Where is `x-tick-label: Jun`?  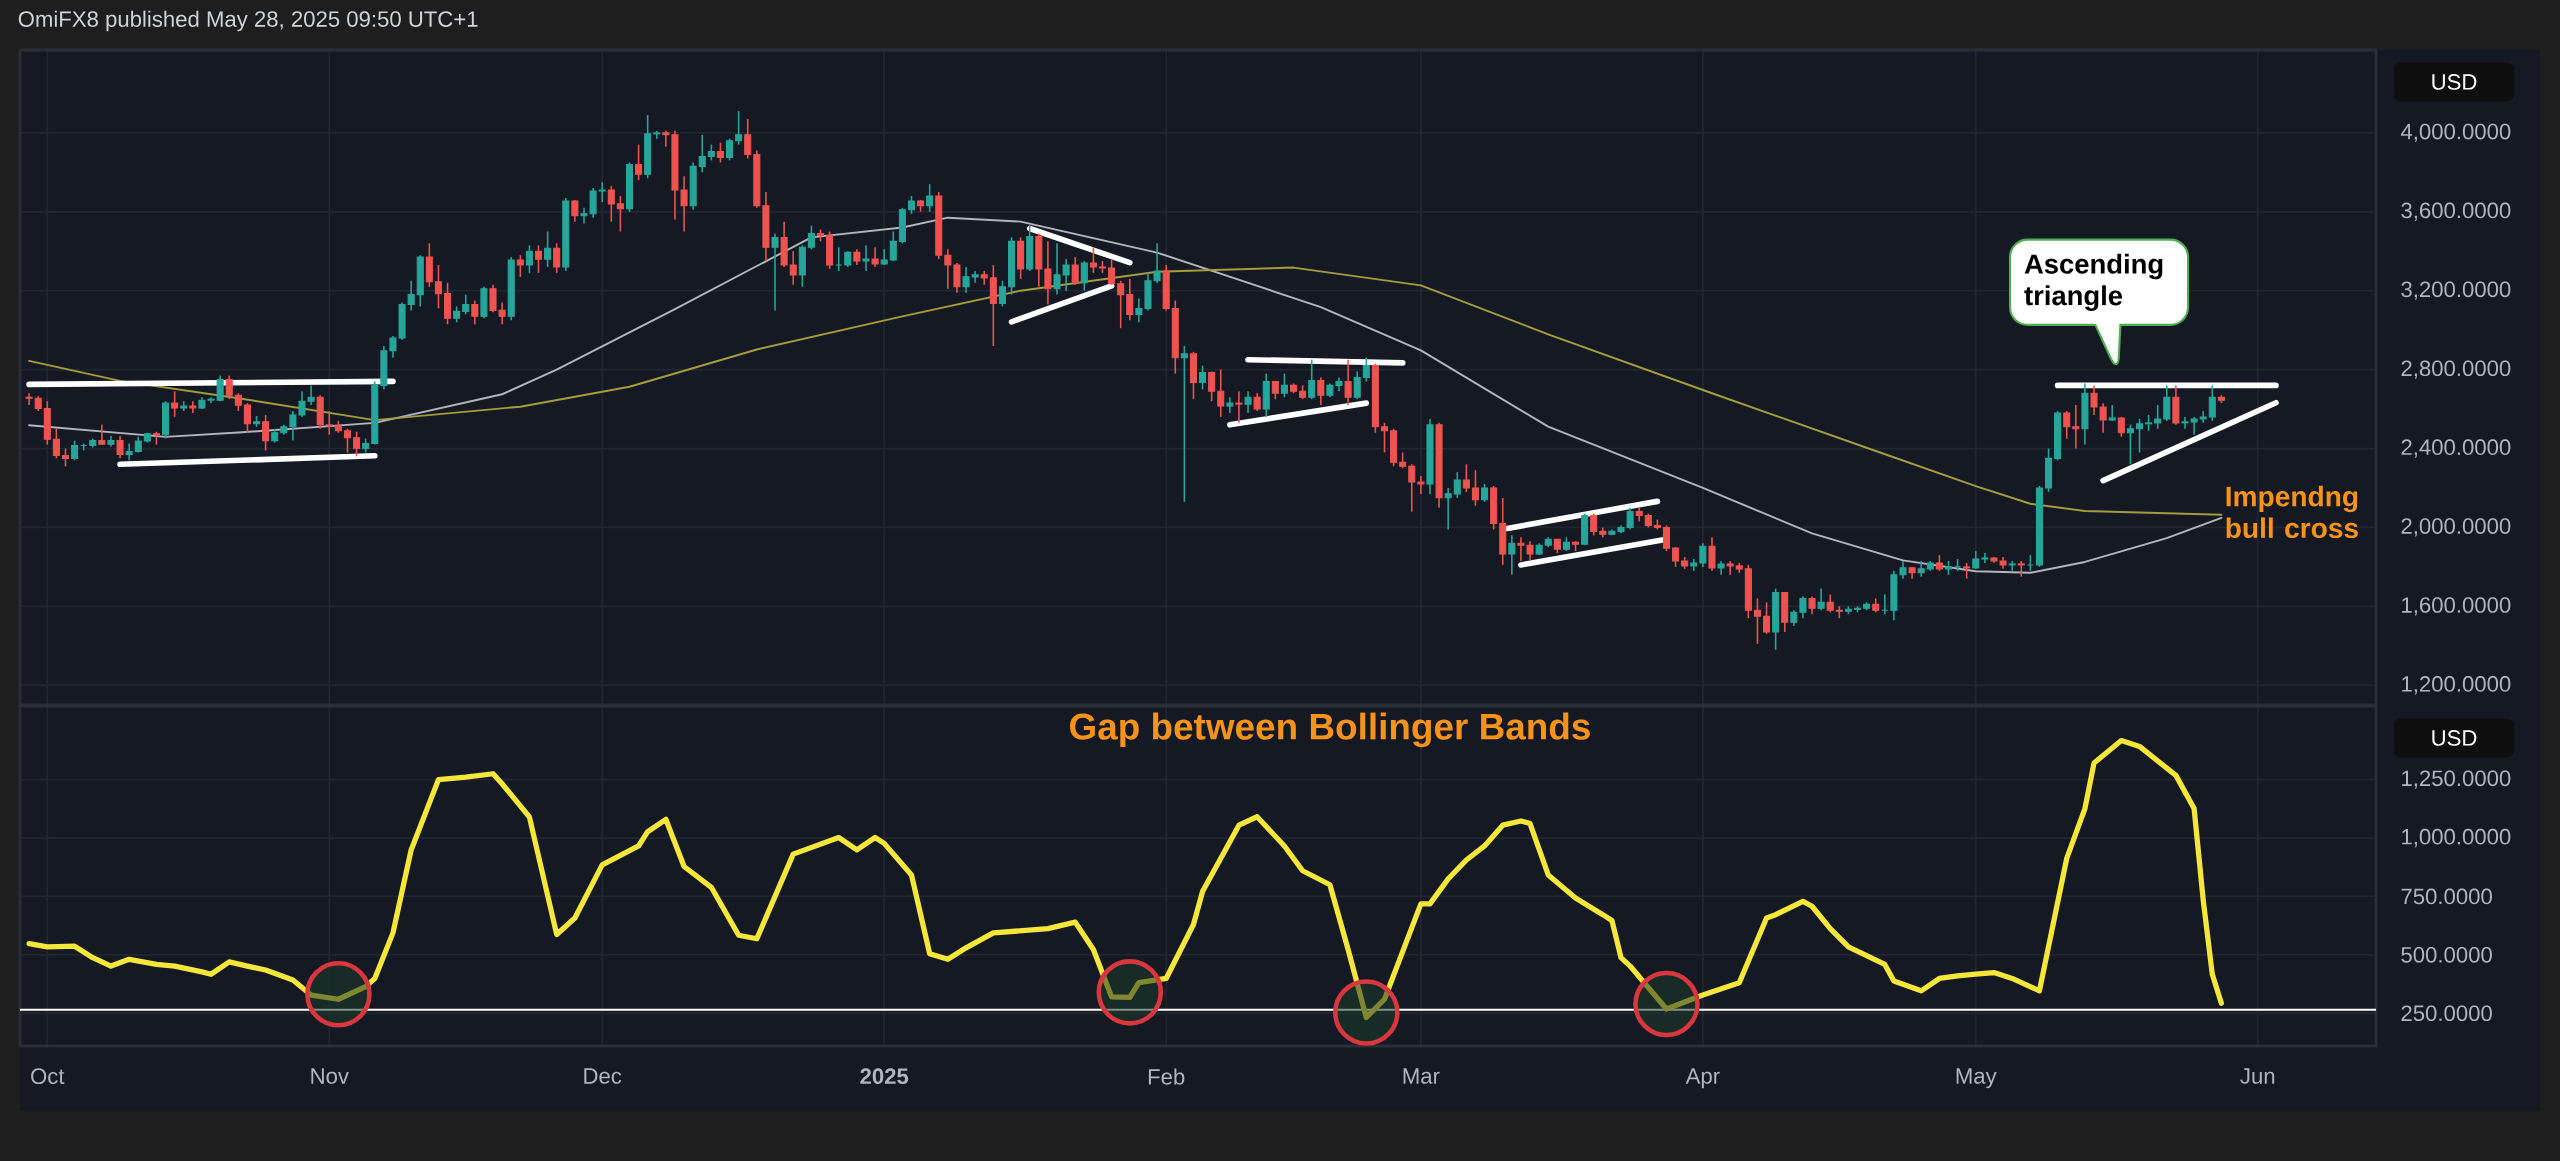 x-tick-label: Jun is located at coordinates (2257, 1076).